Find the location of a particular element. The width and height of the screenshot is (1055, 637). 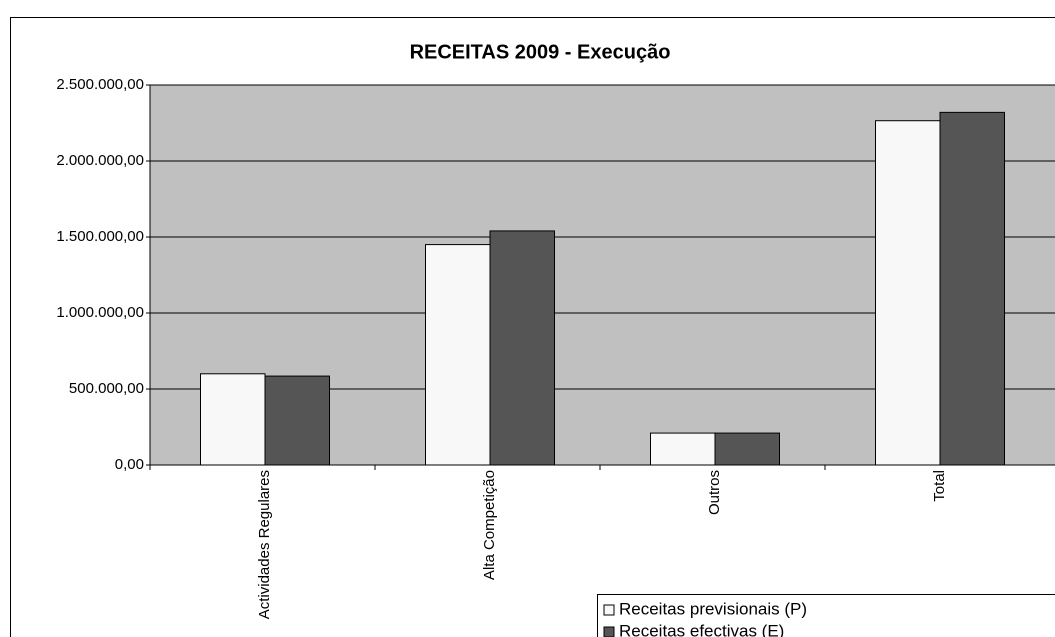

y-tick-label: 1.500.000,00 is located at coordinates (100, 236).